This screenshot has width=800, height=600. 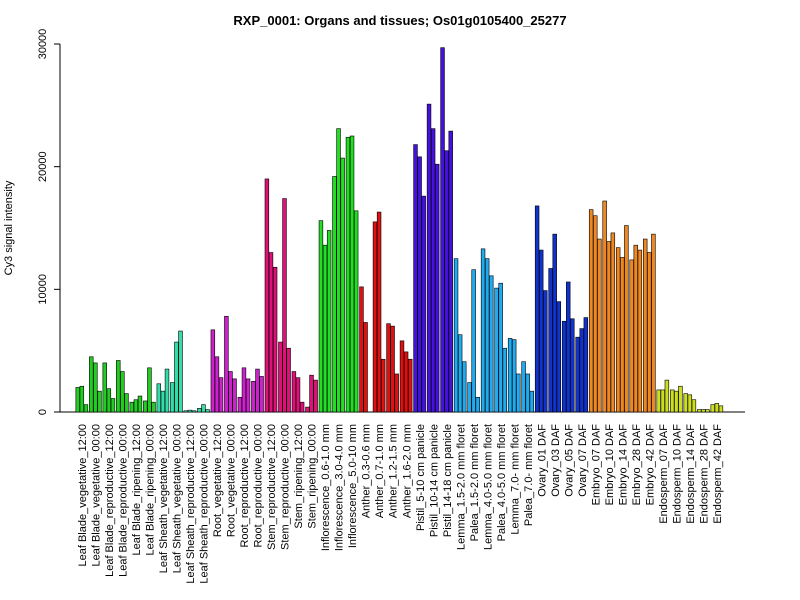 What do you see at coordinates (286, 487) in the screenshot?
I see `x-tick-label: Stem_reproductive_00:00` at bounding box center [286, 487].